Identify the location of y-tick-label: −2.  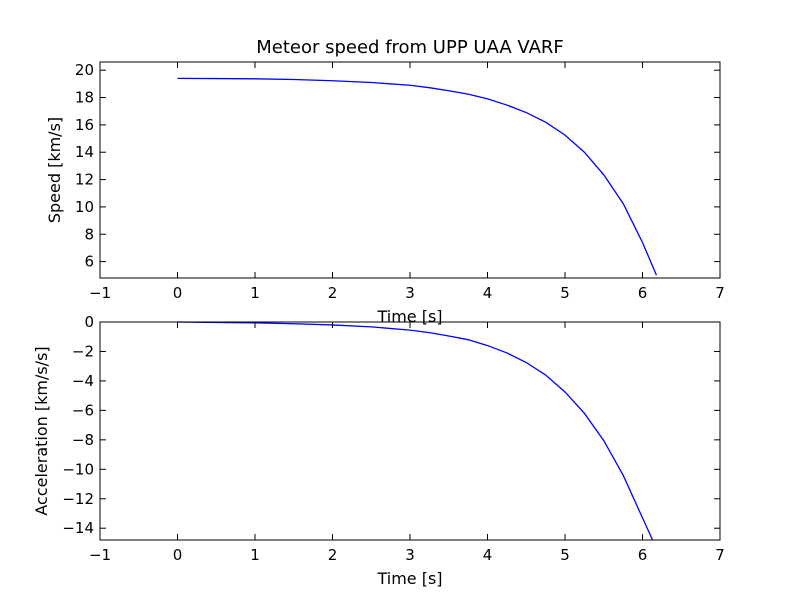
(83, 351).